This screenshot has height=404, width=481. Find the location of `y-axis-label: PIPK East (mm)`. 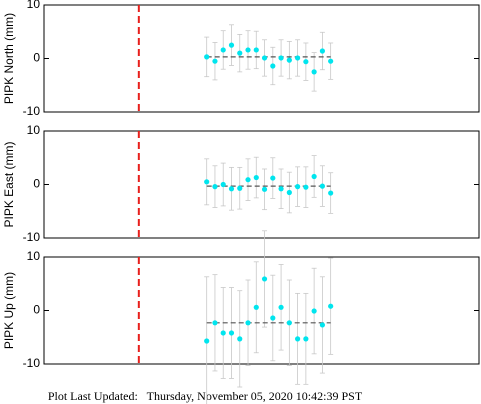

y-axis-label: PIPK East (mm) is located at coordinates (9, 184).